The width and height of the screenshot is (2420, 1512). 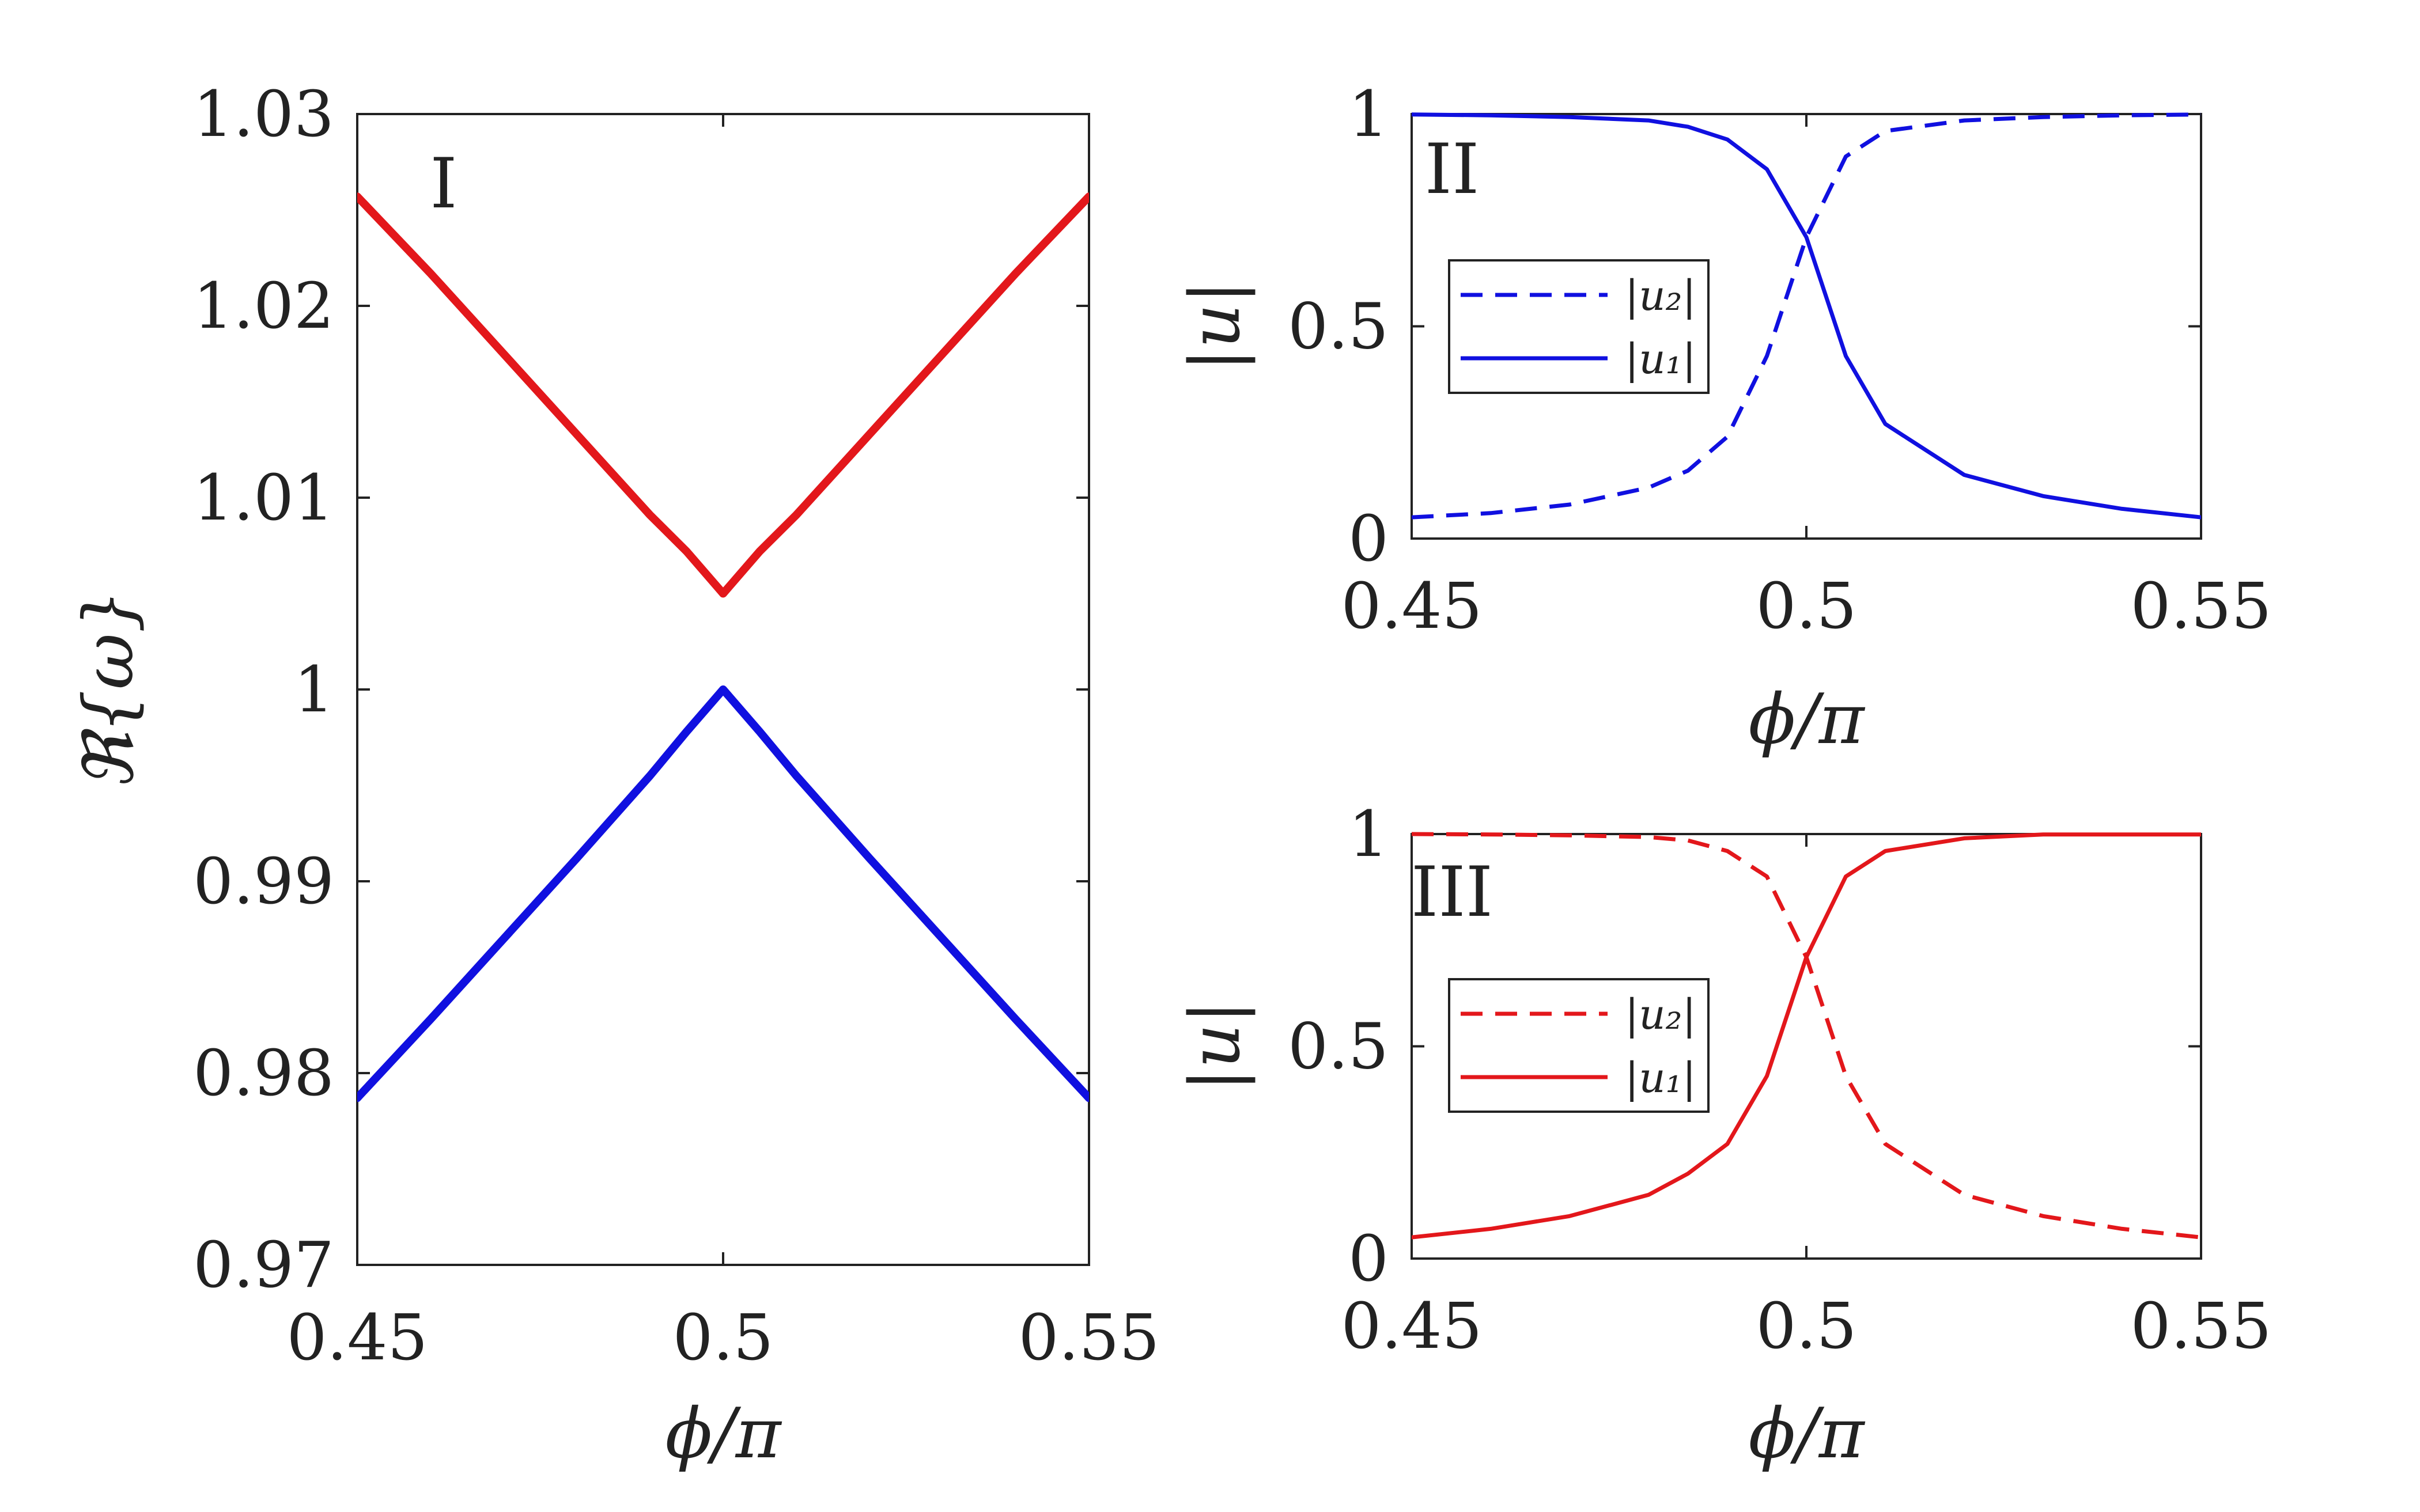 What do you see at coordinates (263, 1073) in the screenshot?
I see `y-tick-label: 0.98` at bounding box center [263, 1073].